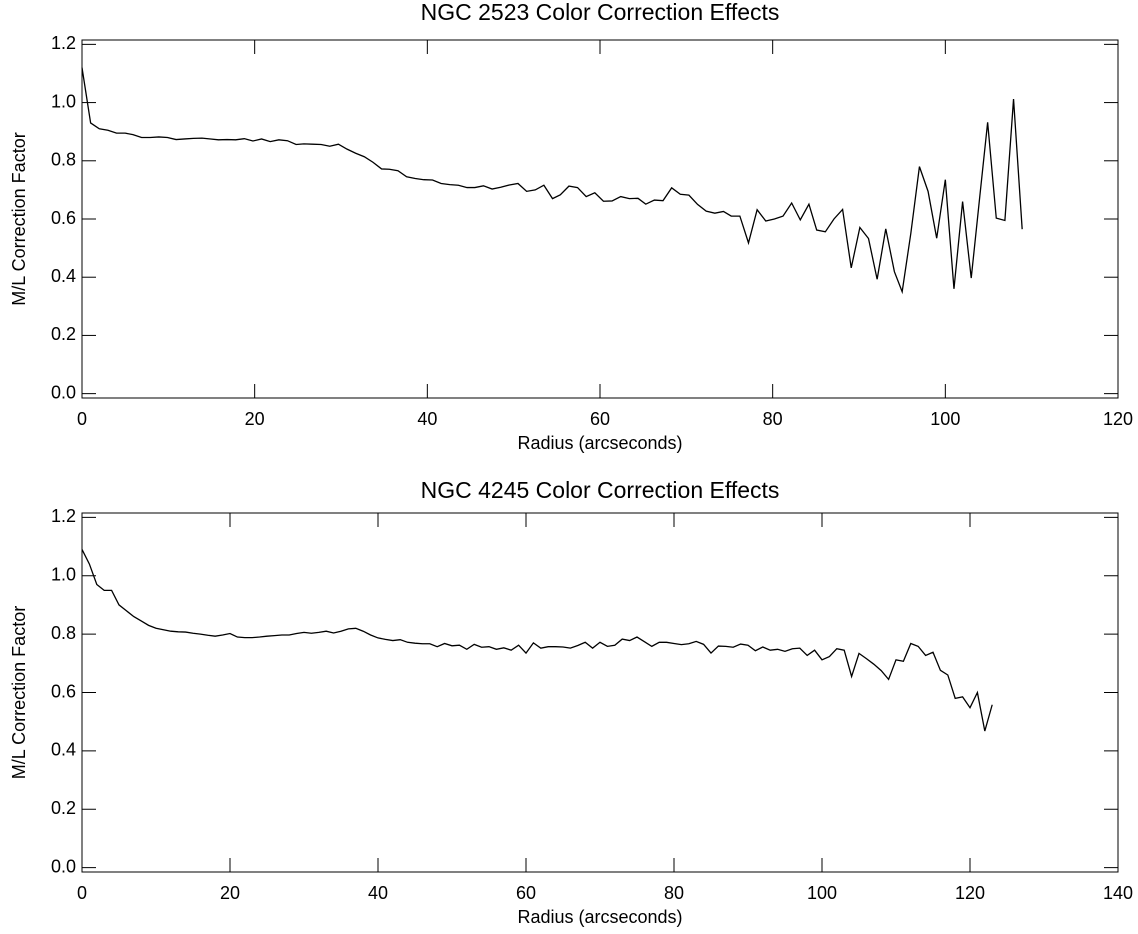  I want to click on chart-title: NGC 4245 Color Correction Effects, so click(600, 490).